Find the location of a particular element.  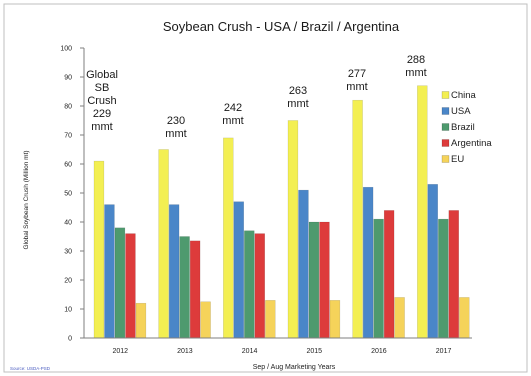

y-tick-label: 90 is located at coordinates (68, 78).